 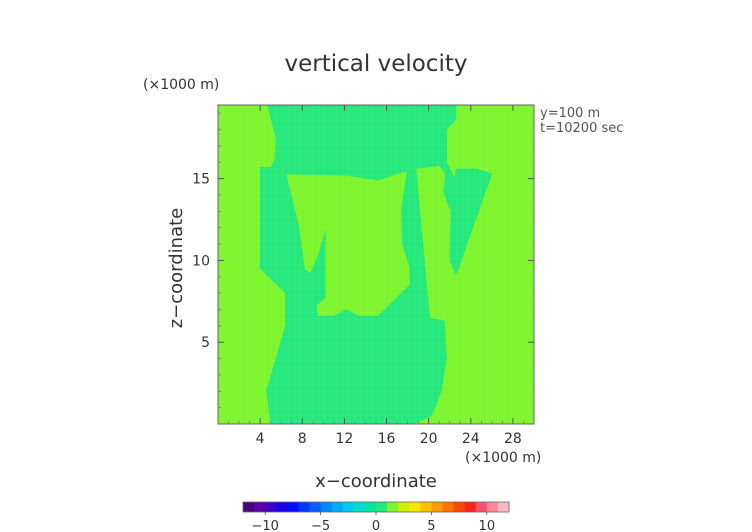 What do you see at coordinates (201, 180) in the screenshot?
I see `z-tick-label: 15` at bounding box center [201, 180].